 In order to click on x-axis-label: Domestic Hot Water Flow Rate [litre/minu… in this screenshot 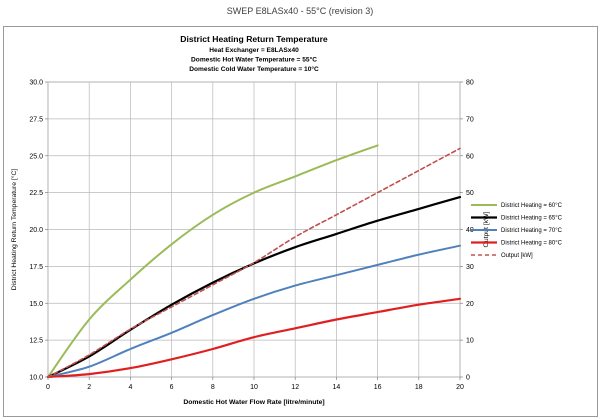, I will do `click(253, 402)`.